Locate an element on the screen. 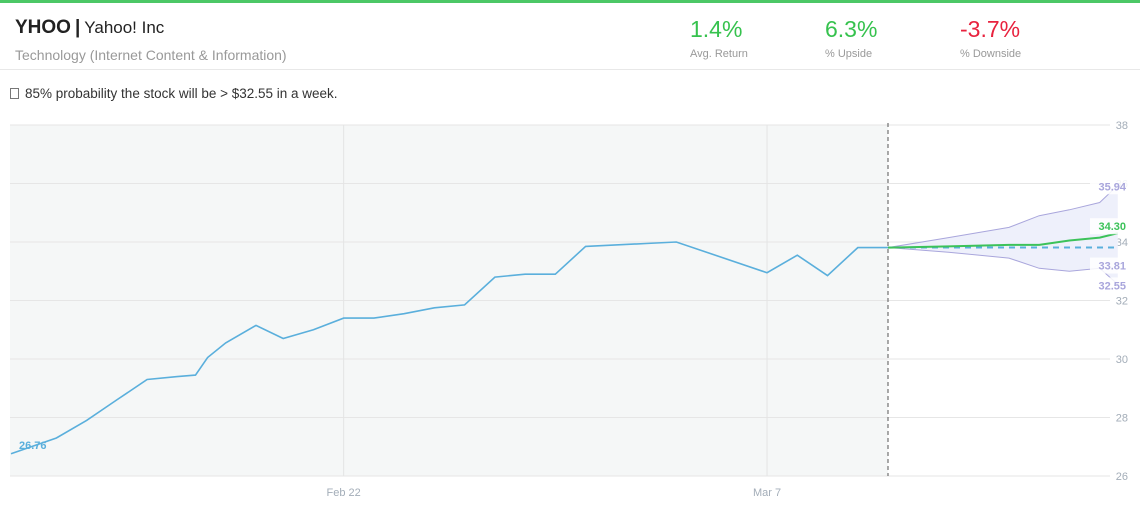 This screenshot has width=1140, height=514. stock-title: YHOO | Yahoo! Inc is located at coordinates (89, 28).